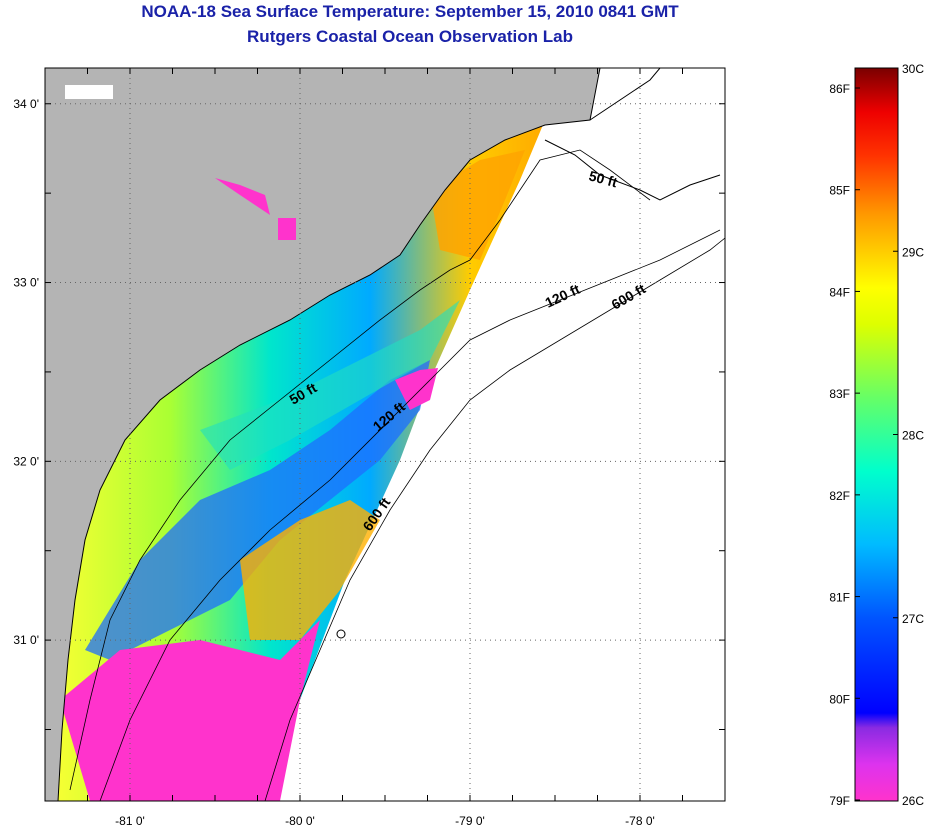 The image size is (936, 832). What do you see at coordinates (839, 292) in the screenshot?
I see `colorbar-f-label: 84F` at bounding box center [839, 292].